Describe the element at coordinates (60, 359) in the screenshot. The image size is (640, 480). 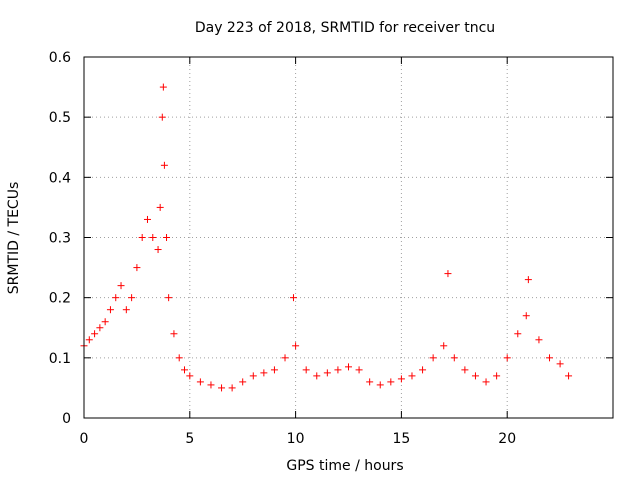
I see `y-tick-label: 0.1` at that location.